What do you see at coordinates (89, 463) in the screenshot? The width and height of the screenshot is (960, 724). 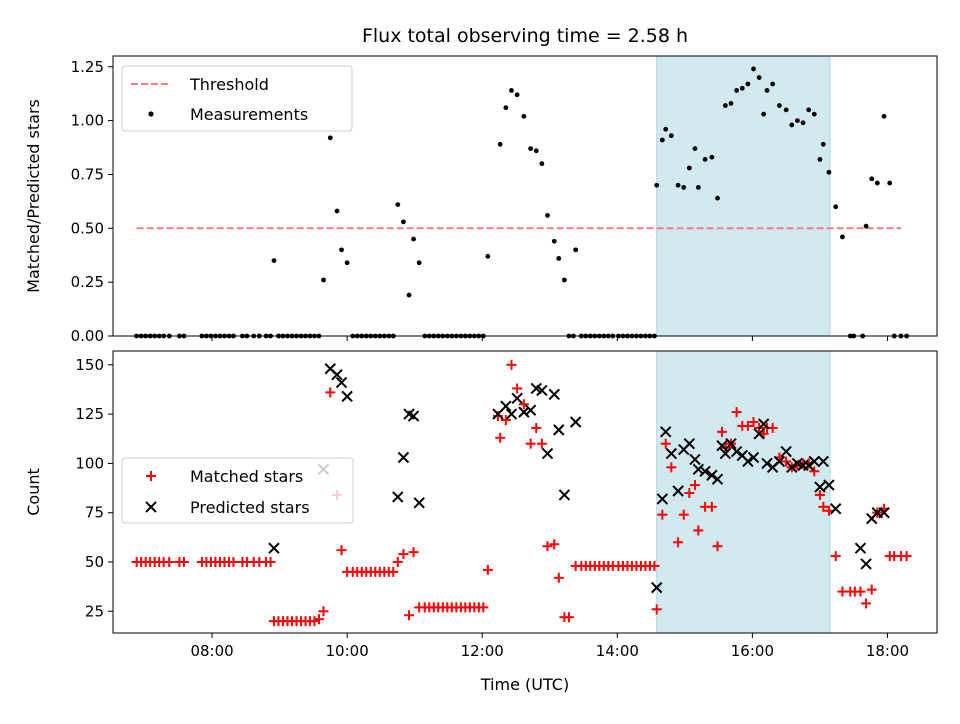 I see `y-tick-label: 100` at bounding box center [89, 463].